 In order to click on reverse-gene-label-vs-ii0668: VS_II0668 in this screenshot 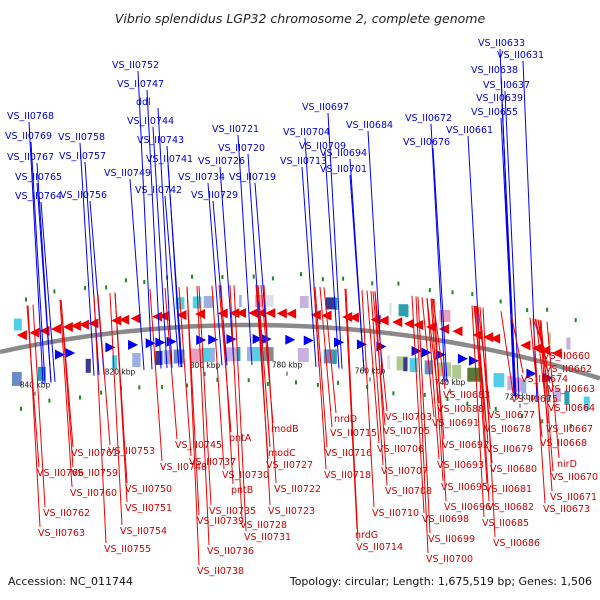, I will do `click(563, 443)`.